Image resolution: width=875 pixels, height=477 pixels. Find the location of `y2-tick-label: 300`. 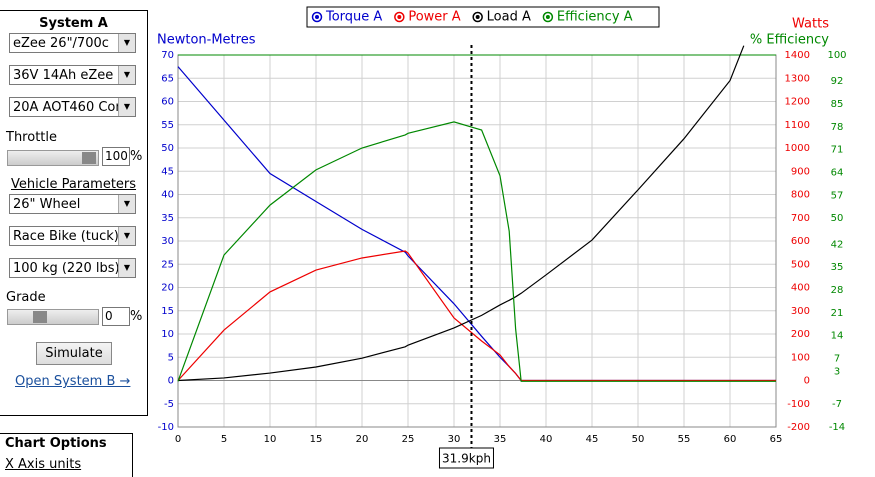

y2-tick-label: 300 is located at coordinates (800, 311).